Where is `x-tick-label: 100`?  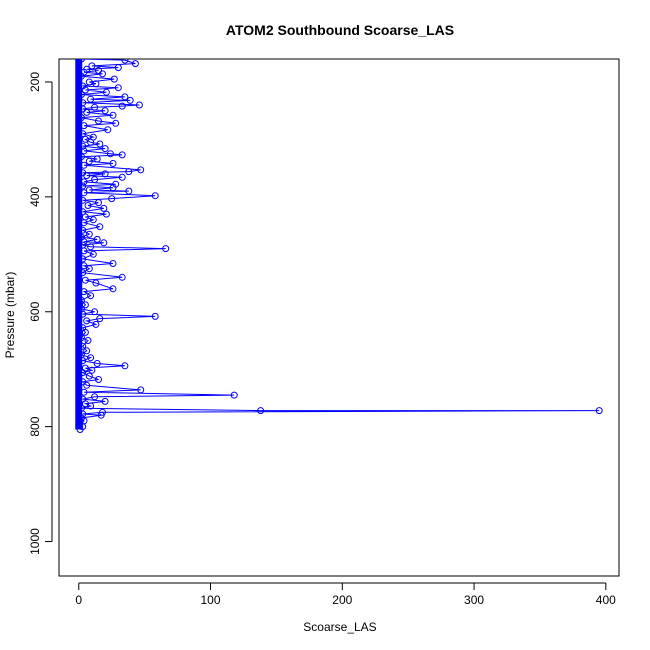
x-tick-label: 100 is located at coordinates (211, 600).